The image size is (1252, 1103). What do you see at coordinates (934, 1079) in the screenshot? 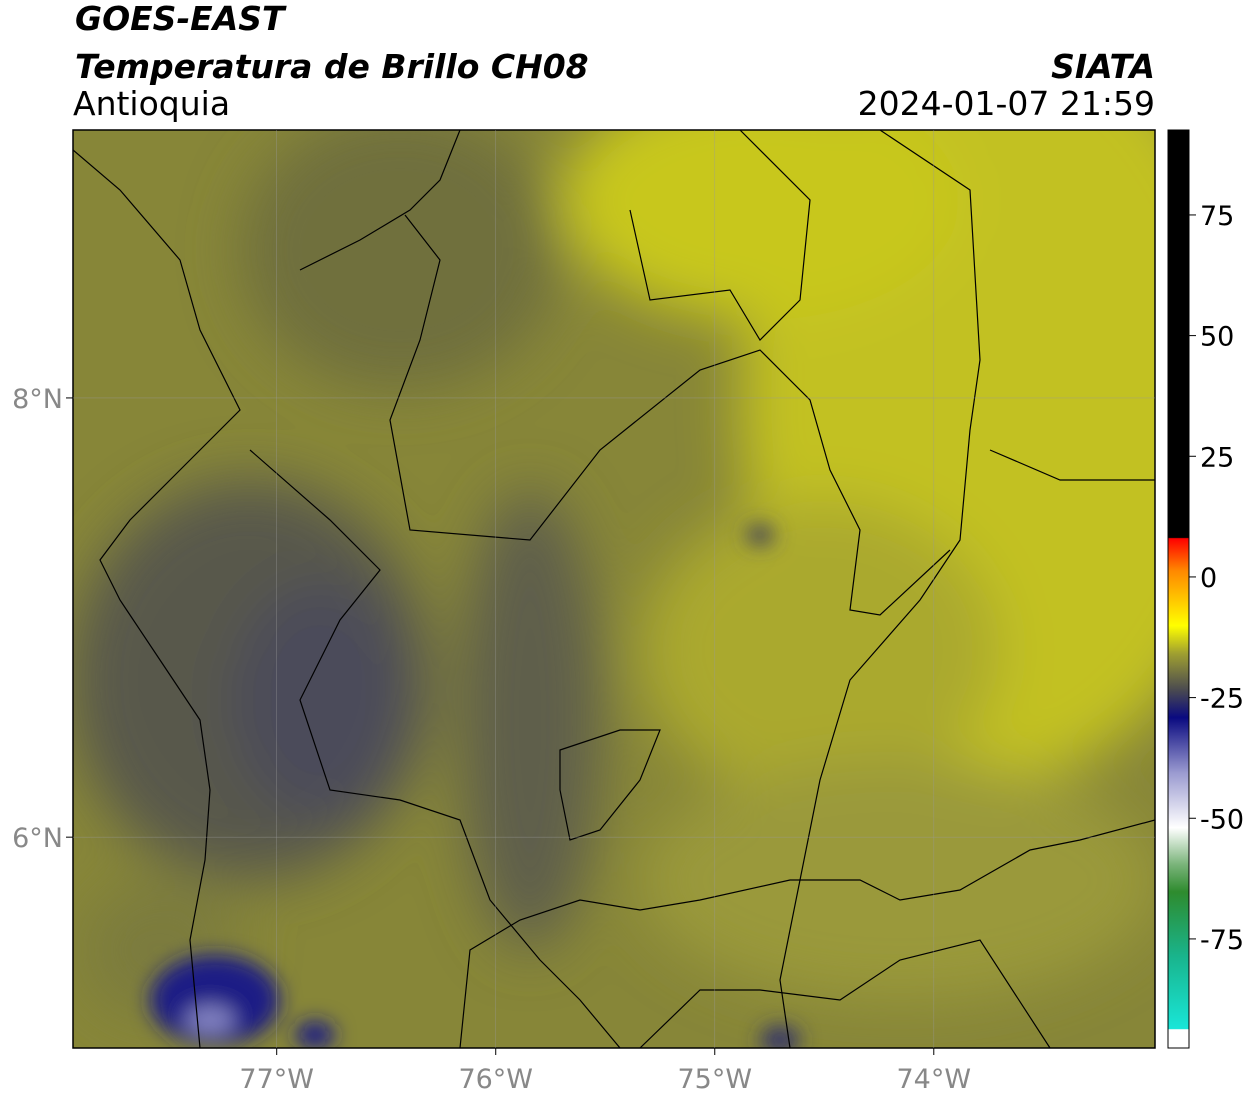
I see `x-tick-label: 74°W` at bounding box center [934, 1079].